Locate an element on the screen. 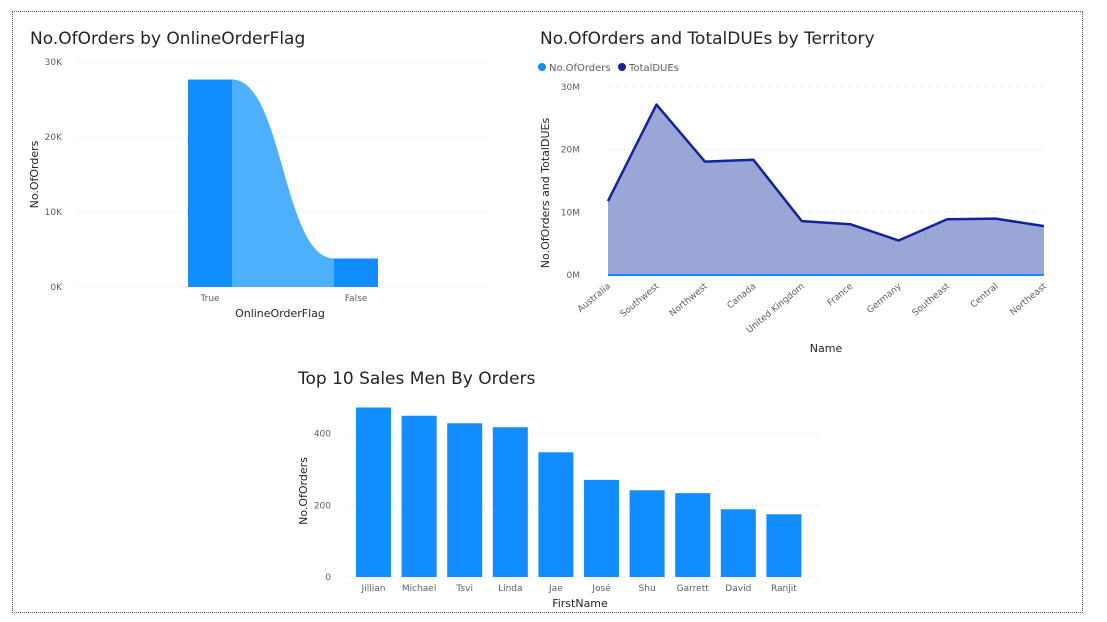 This screenshot has height=622, width=1107. x-tick-label: False is located at coordinates (356, 299).